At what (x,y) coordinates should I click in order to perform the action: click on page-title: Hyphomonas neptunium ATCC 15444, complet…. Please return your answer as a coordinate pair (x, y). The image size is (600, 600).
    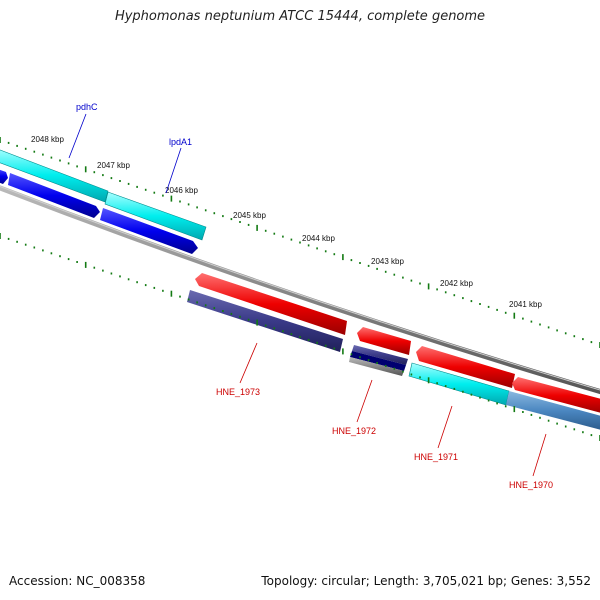
    Looking at the image, I should click on (300, 16).